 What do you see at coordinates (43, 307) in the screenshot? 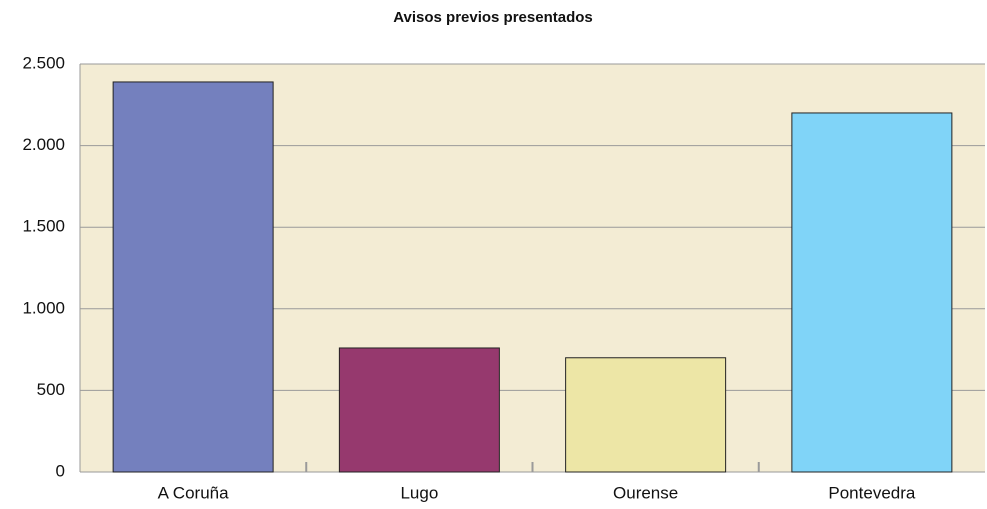
I see `y-tick-label: 1.000` at bounding box center [43, 307].